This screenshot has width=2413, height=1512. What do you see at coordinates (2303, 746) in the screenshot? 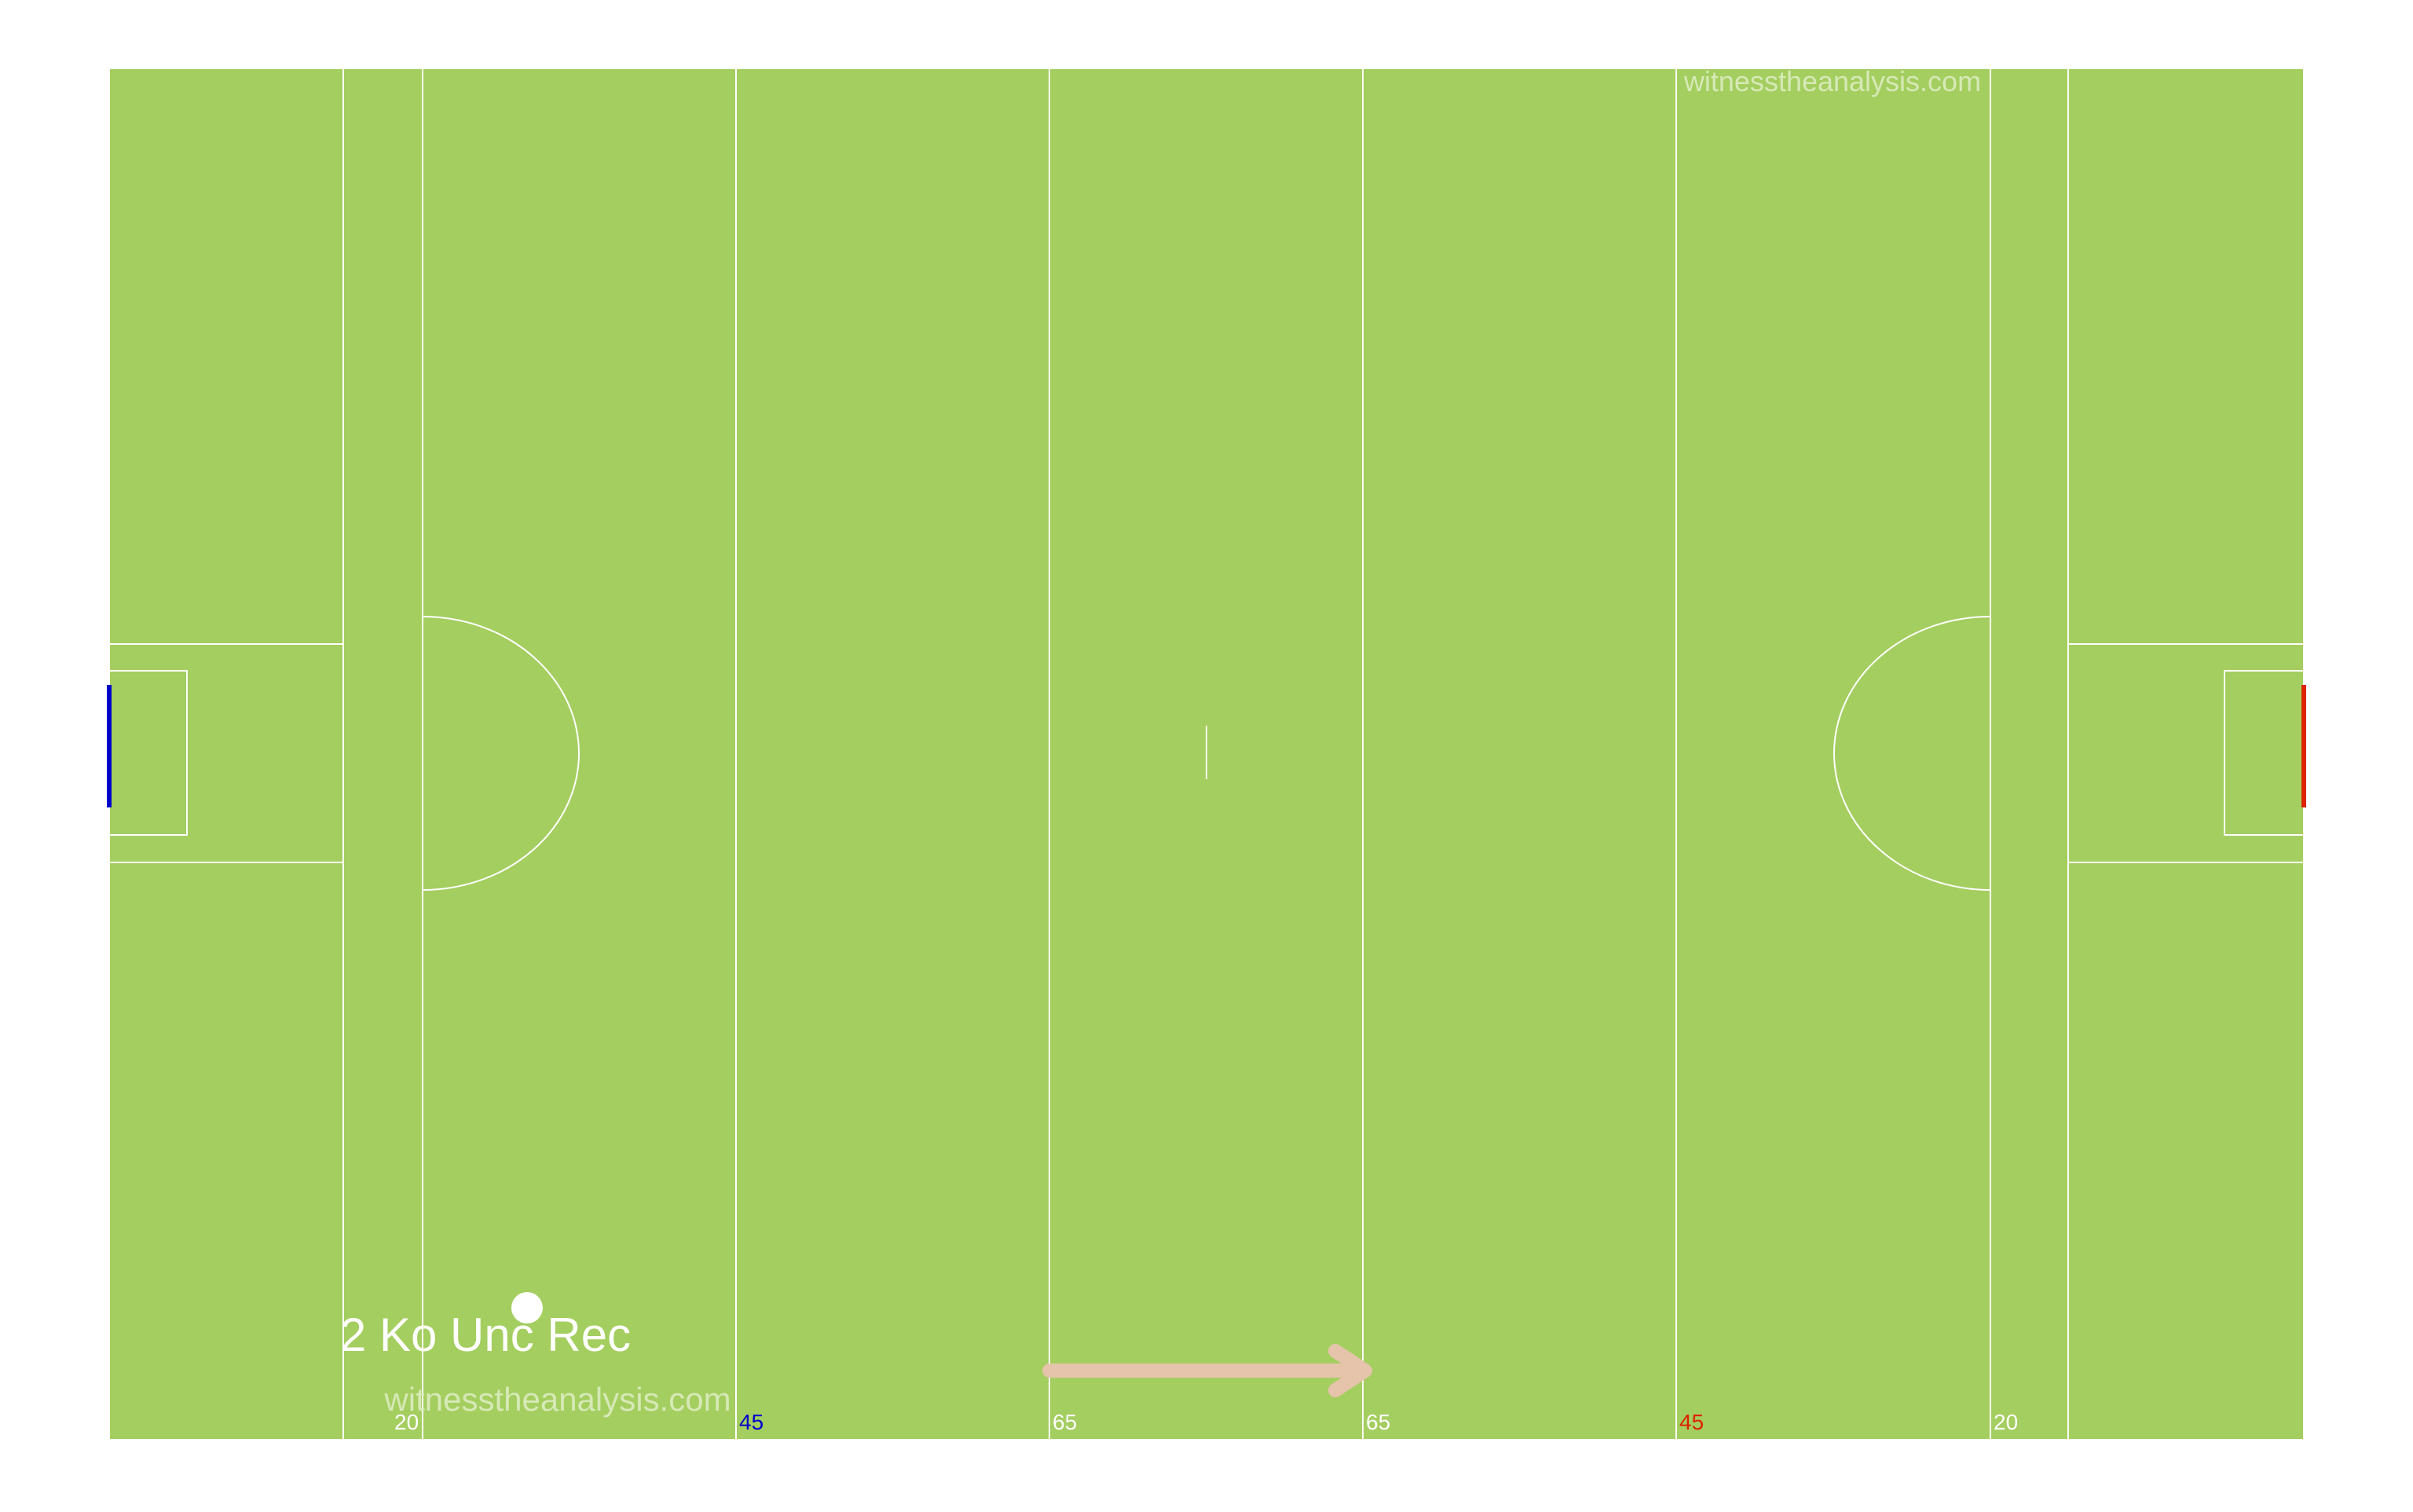
I see `right-goal` at bounding box center [2303, 746].